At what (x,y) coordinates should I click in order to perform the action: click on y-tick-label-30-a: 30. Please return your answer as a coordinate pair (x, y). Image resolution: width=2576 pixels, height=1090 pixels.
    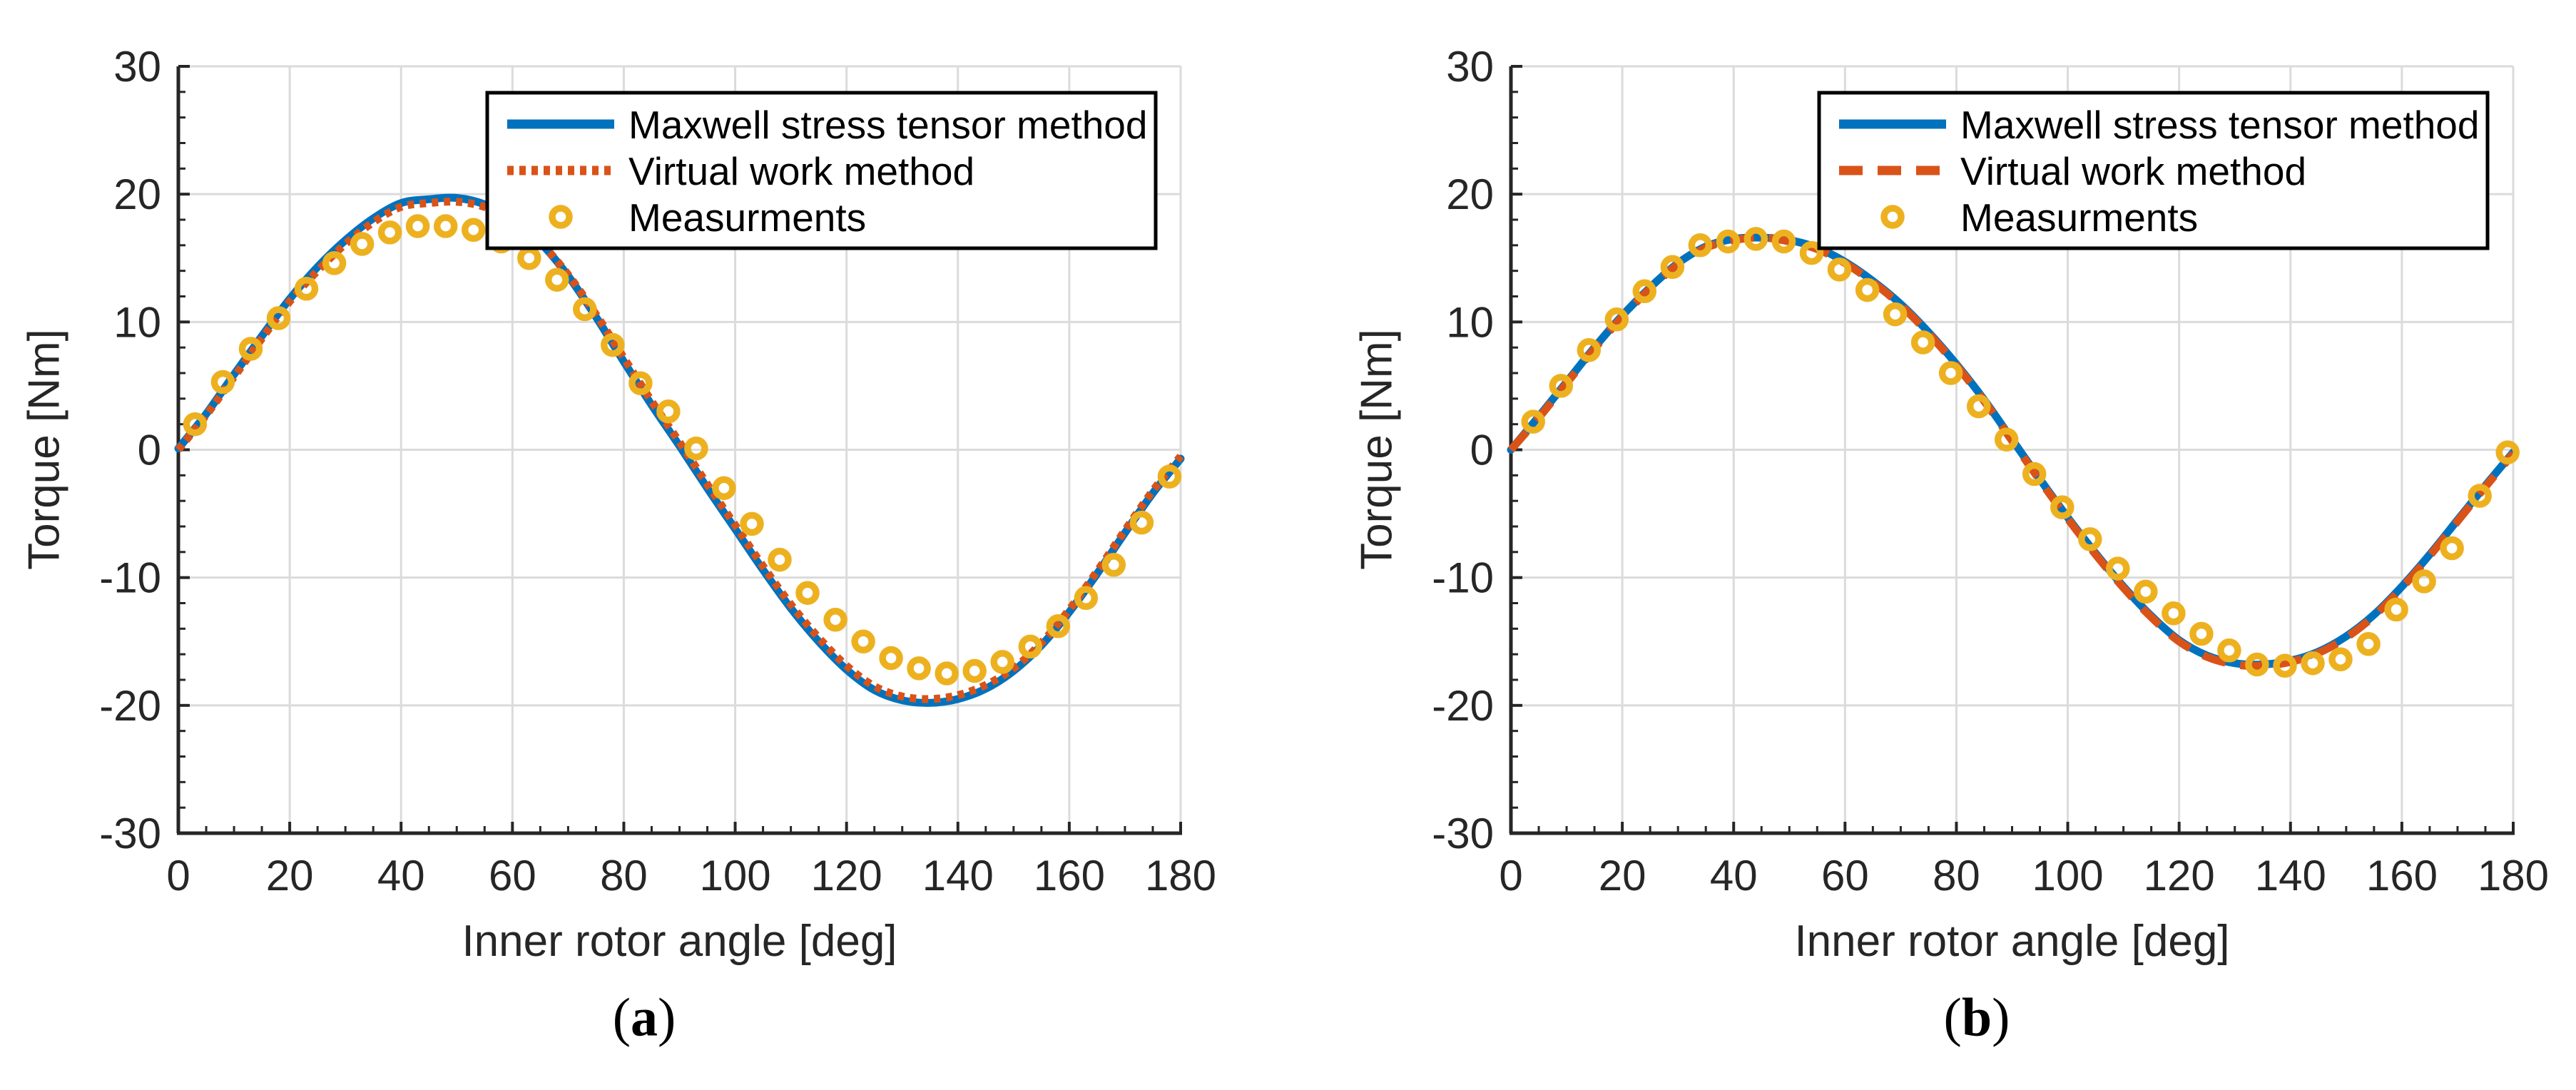
    Looking at the image, I should click on (137, 67).